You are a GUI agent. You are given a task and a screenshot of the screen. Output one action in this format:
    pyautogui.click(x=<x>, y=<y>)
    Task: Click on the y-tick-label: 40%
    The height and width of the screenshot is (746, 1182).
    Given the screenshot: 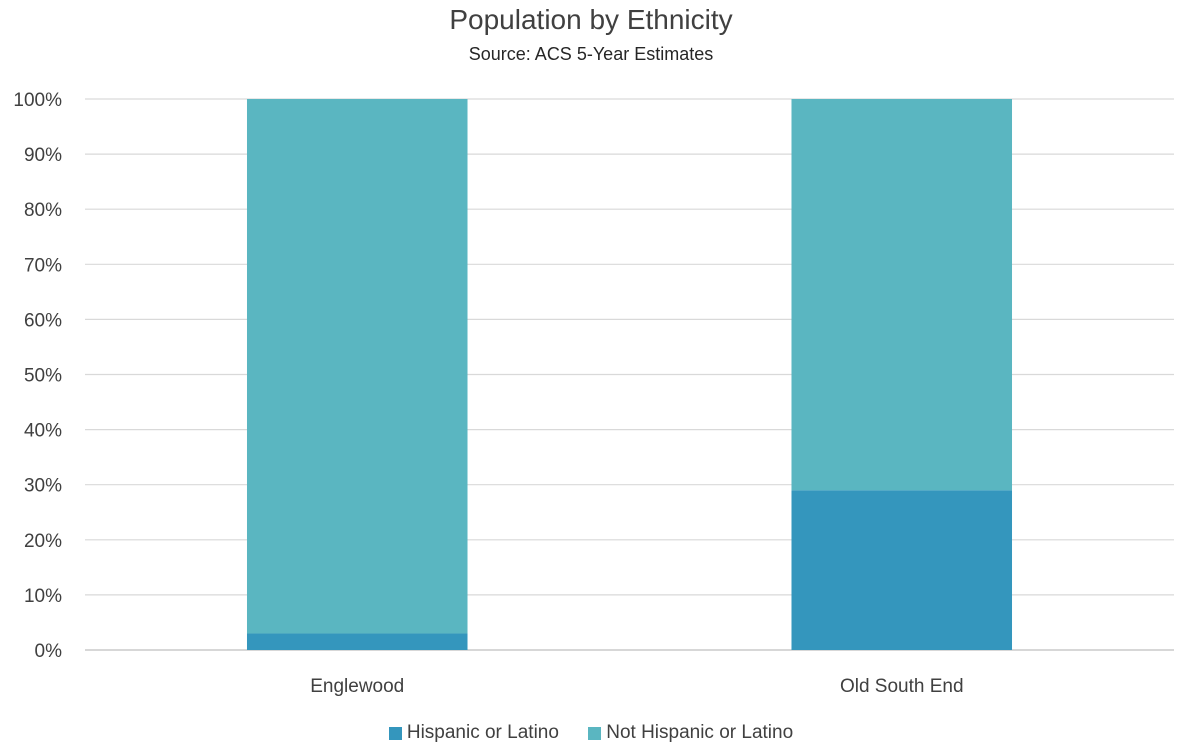 What is the action you would take?
    pyautogui.click(x=43, y=431)
    